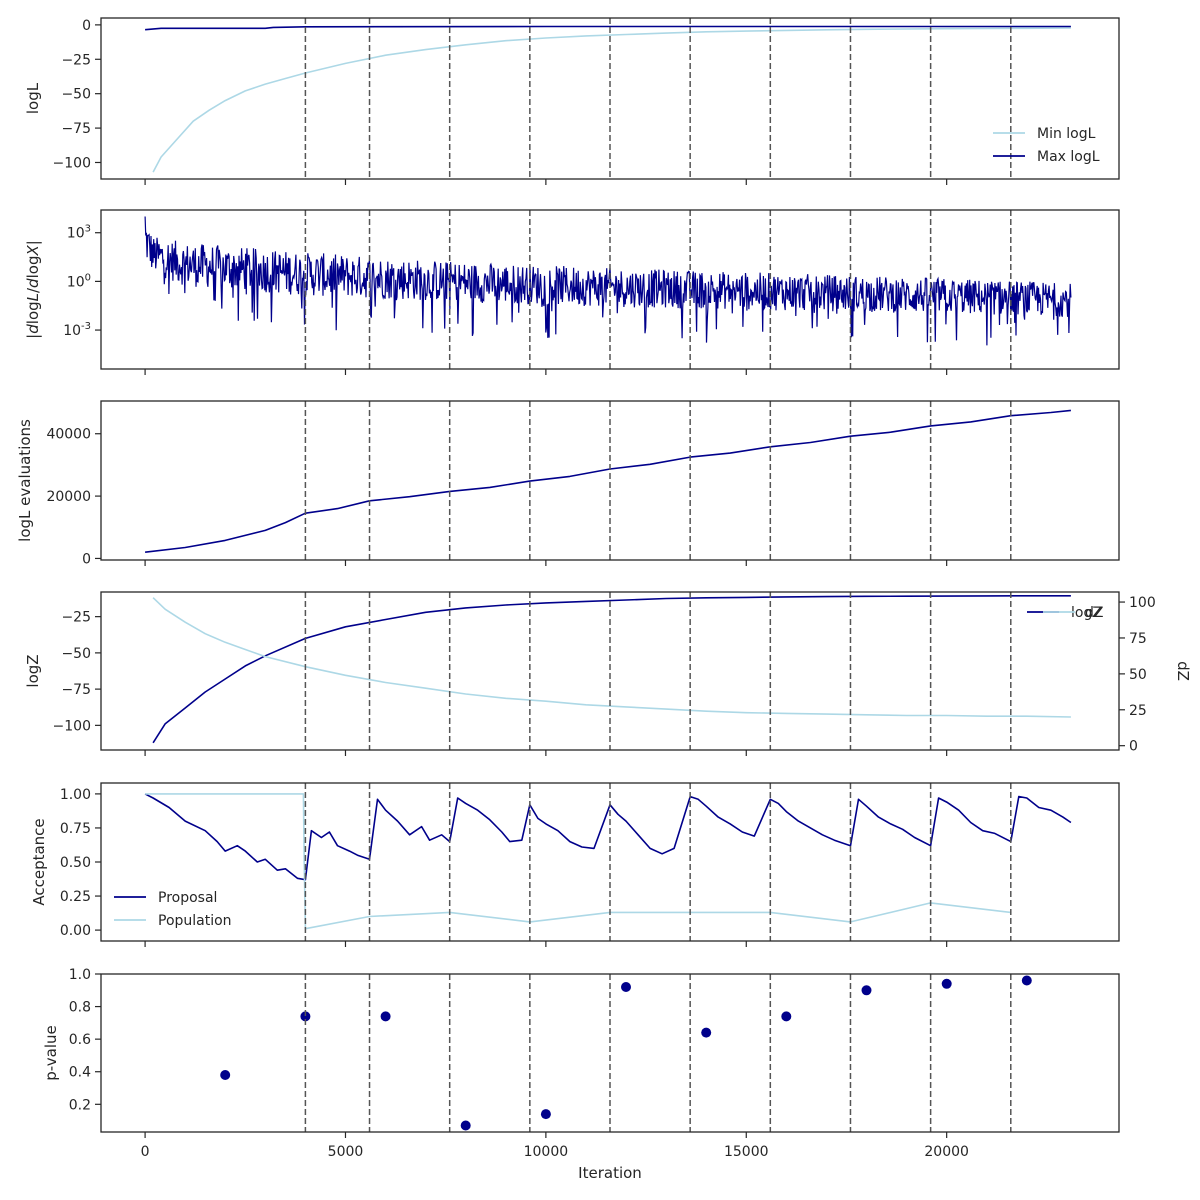 The width and height of the screenshot is (1200, 1200). Describe the element at coordinates (33, 289) in the screenshot. I see `y-axis-label: |dlogL/dlogX|` at that location.